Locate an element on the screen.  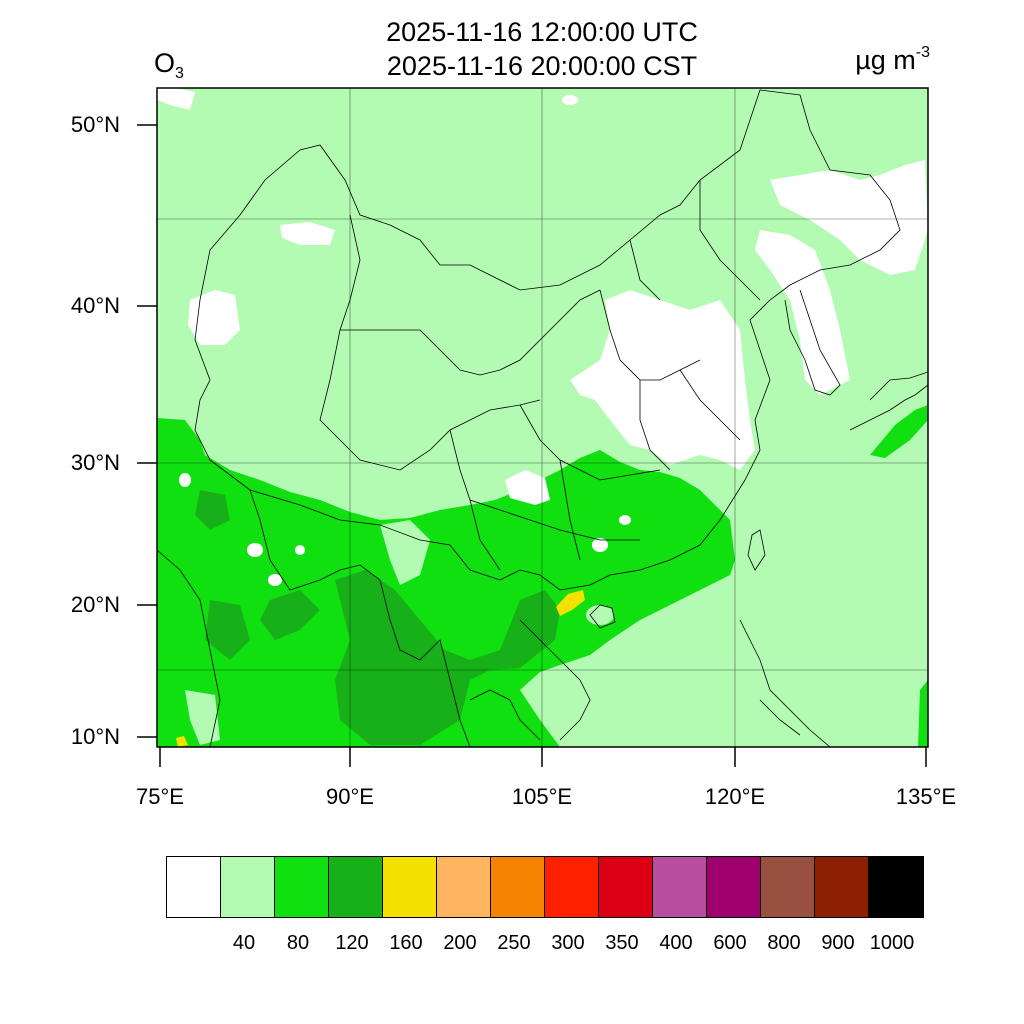
philippines-outline is located at coordinates (785, 683).